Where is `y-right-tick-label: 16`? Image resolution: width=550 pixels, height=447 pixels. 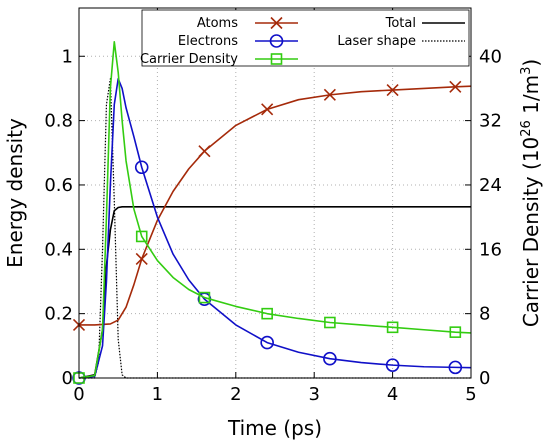
y-right-tick-label: 16 is located at coordinates (490, 249).